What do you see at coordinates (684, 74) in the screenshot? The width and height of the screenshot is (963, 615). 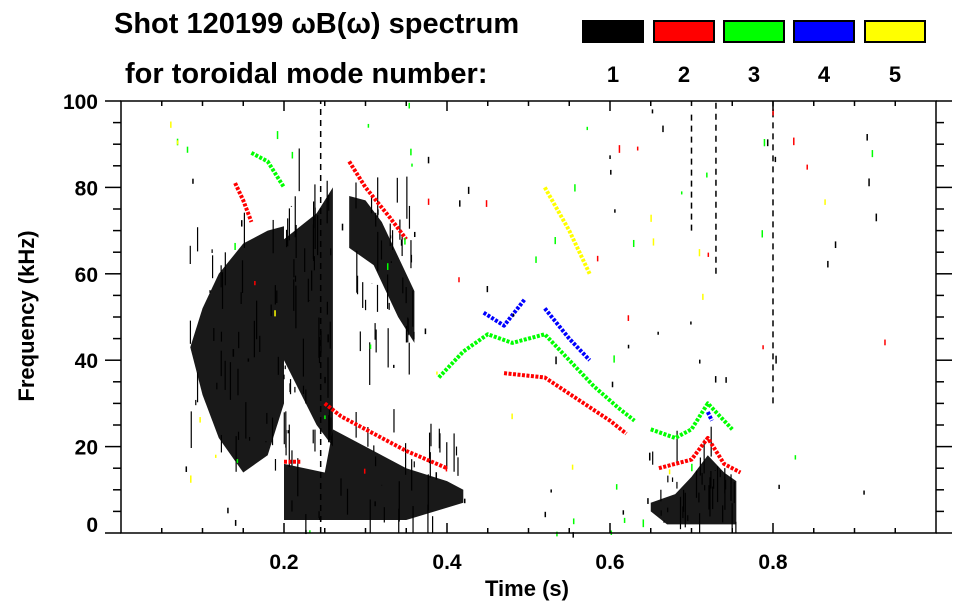 I see `legend-label-mode-2: 2` at bounding box center [684, 74].